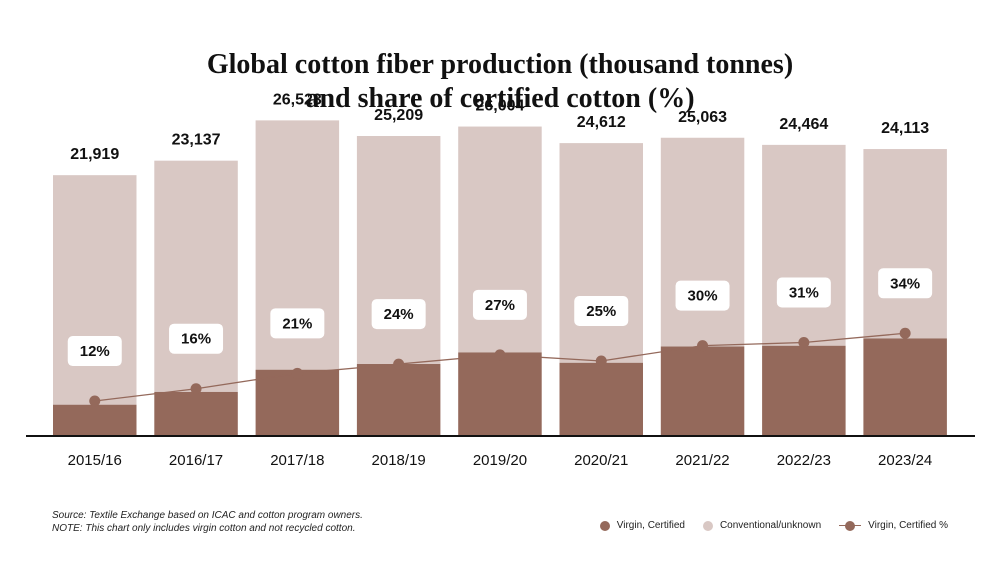  Describe the element at coordinates (297, 99) in the screenshot. I see `total-label: 26,523` at that location.